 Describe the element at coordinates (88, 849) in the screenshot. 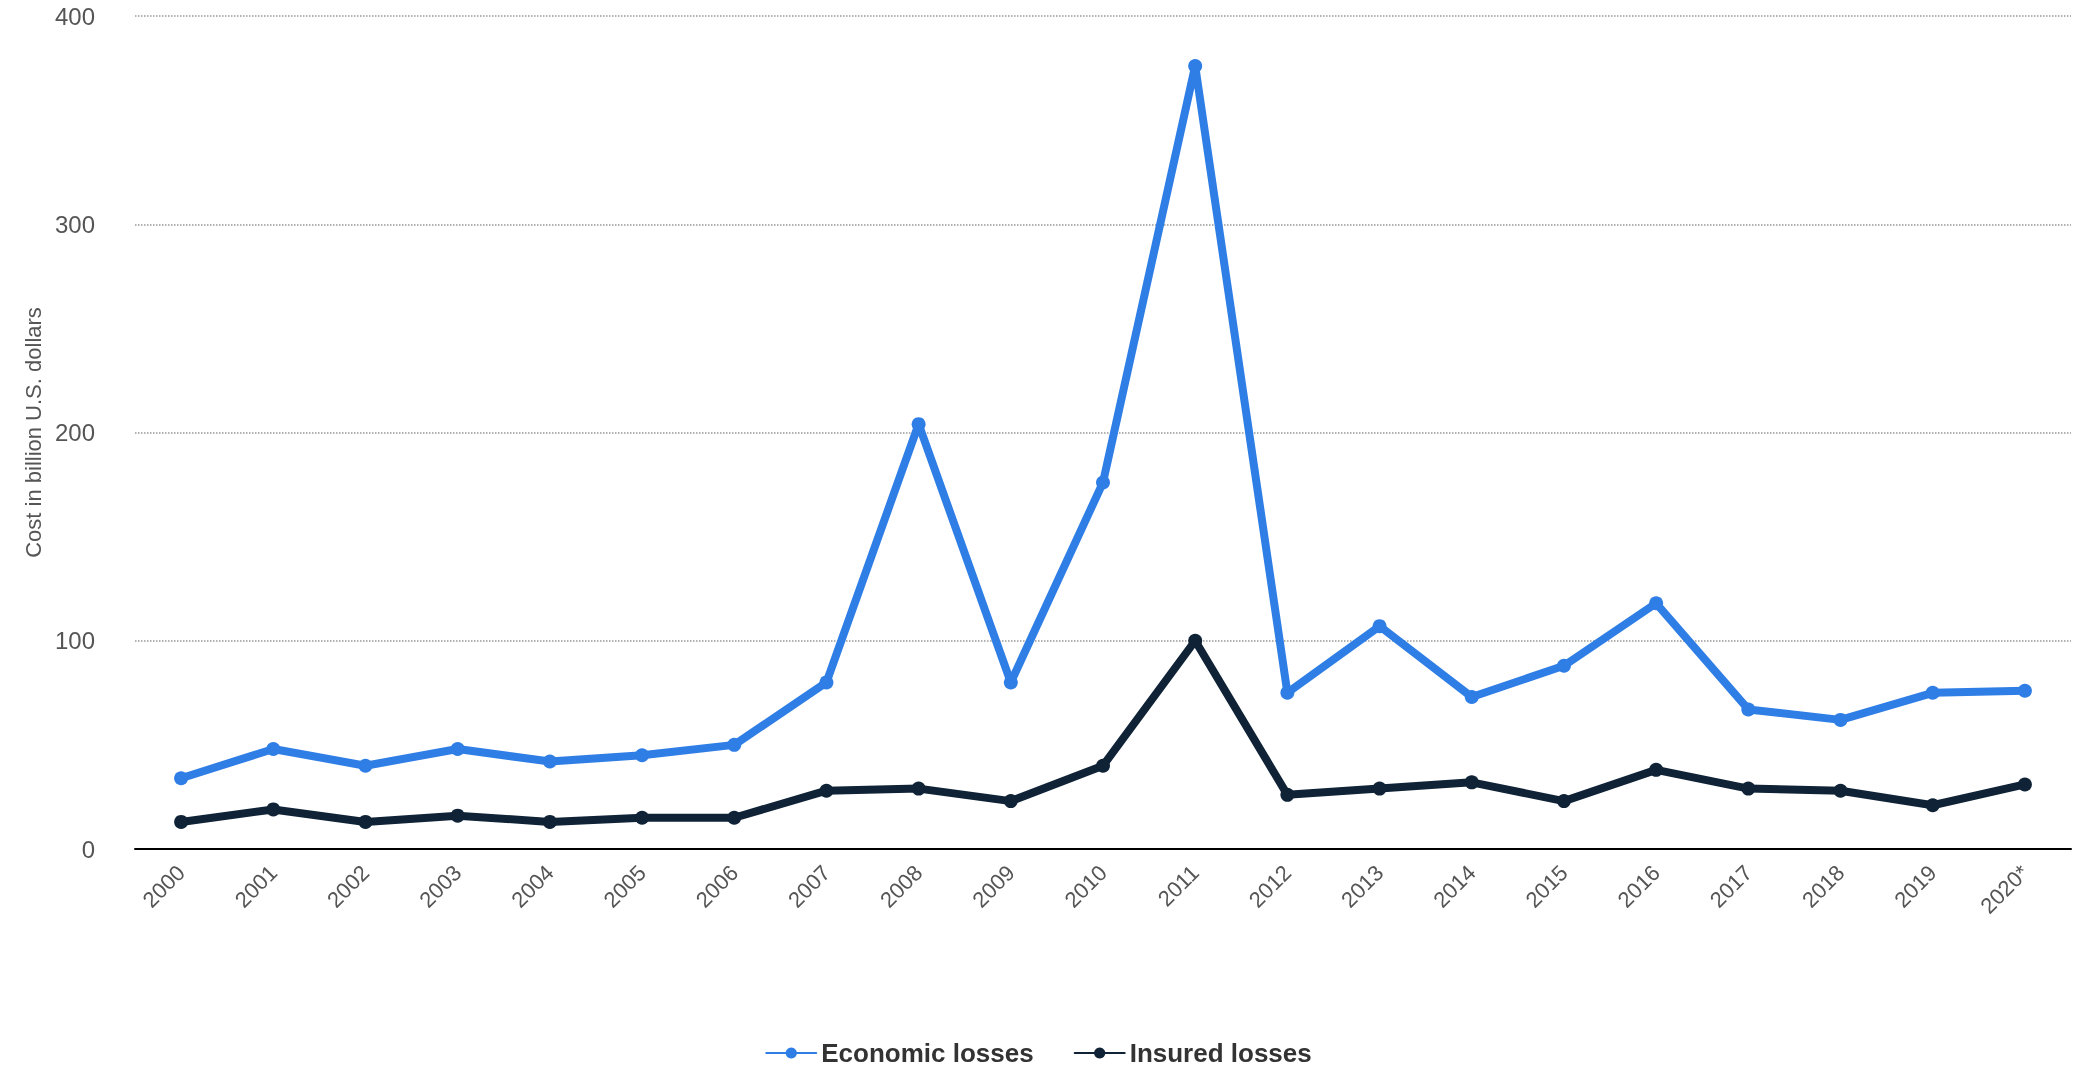

I see `y-tick-label: 0` at that location.